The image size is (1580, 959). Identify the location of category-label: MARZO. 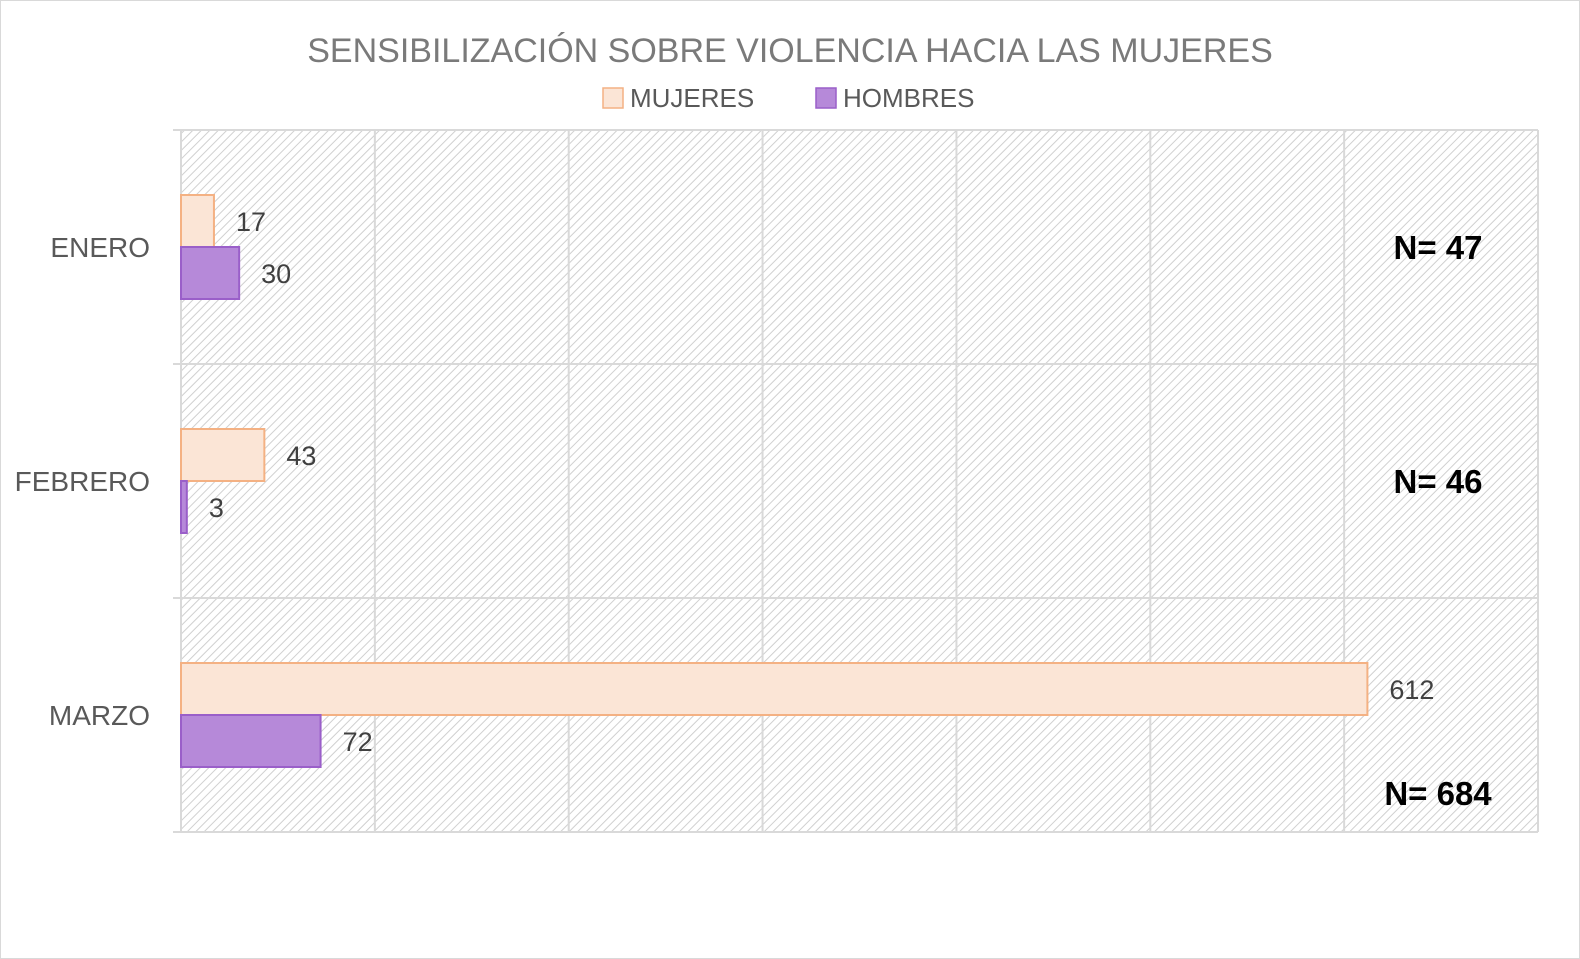
(99, 715).